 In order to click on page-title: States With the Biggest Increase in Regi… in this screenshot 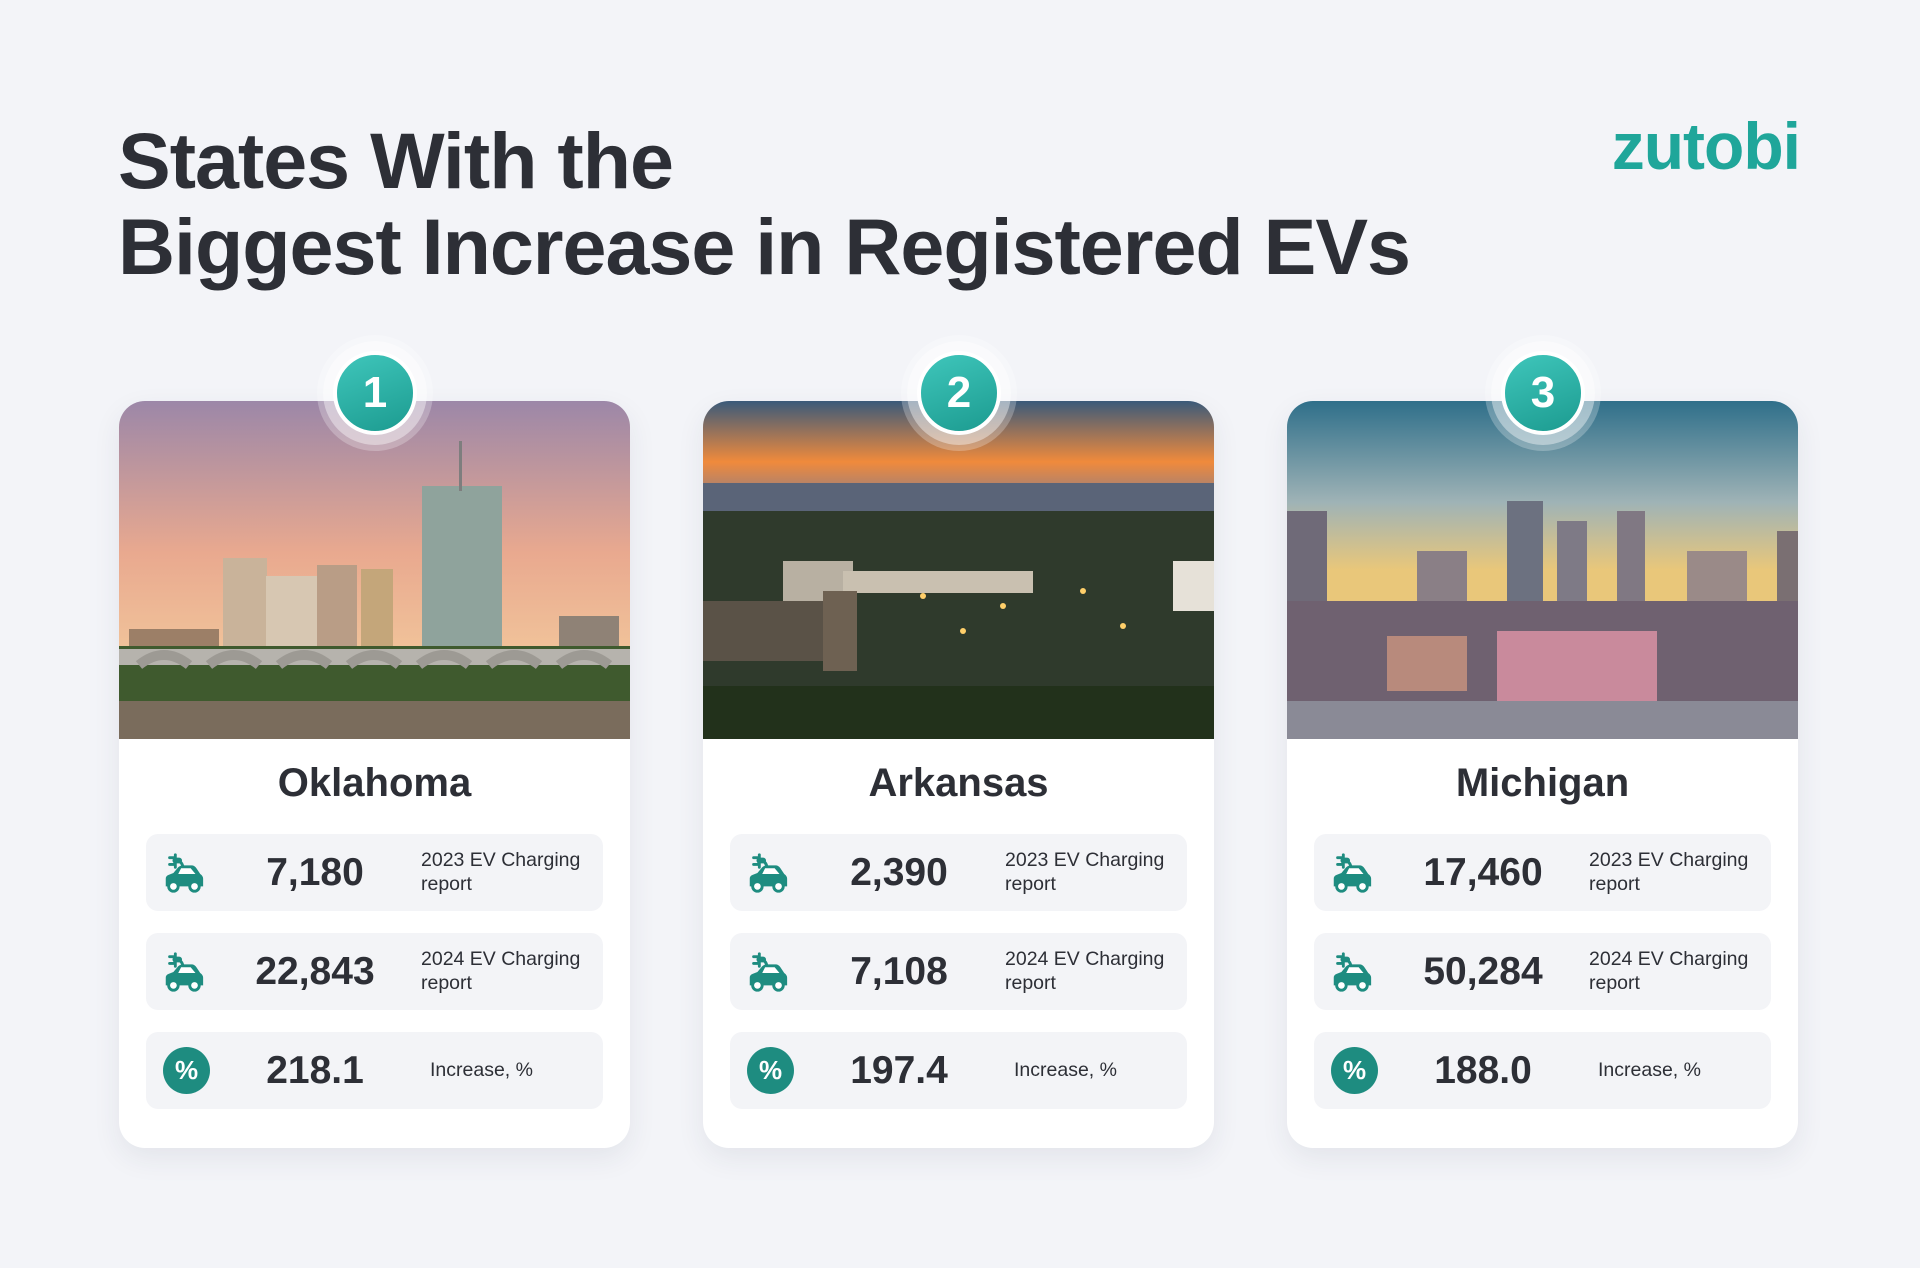, I will do `click(764, 203)`.